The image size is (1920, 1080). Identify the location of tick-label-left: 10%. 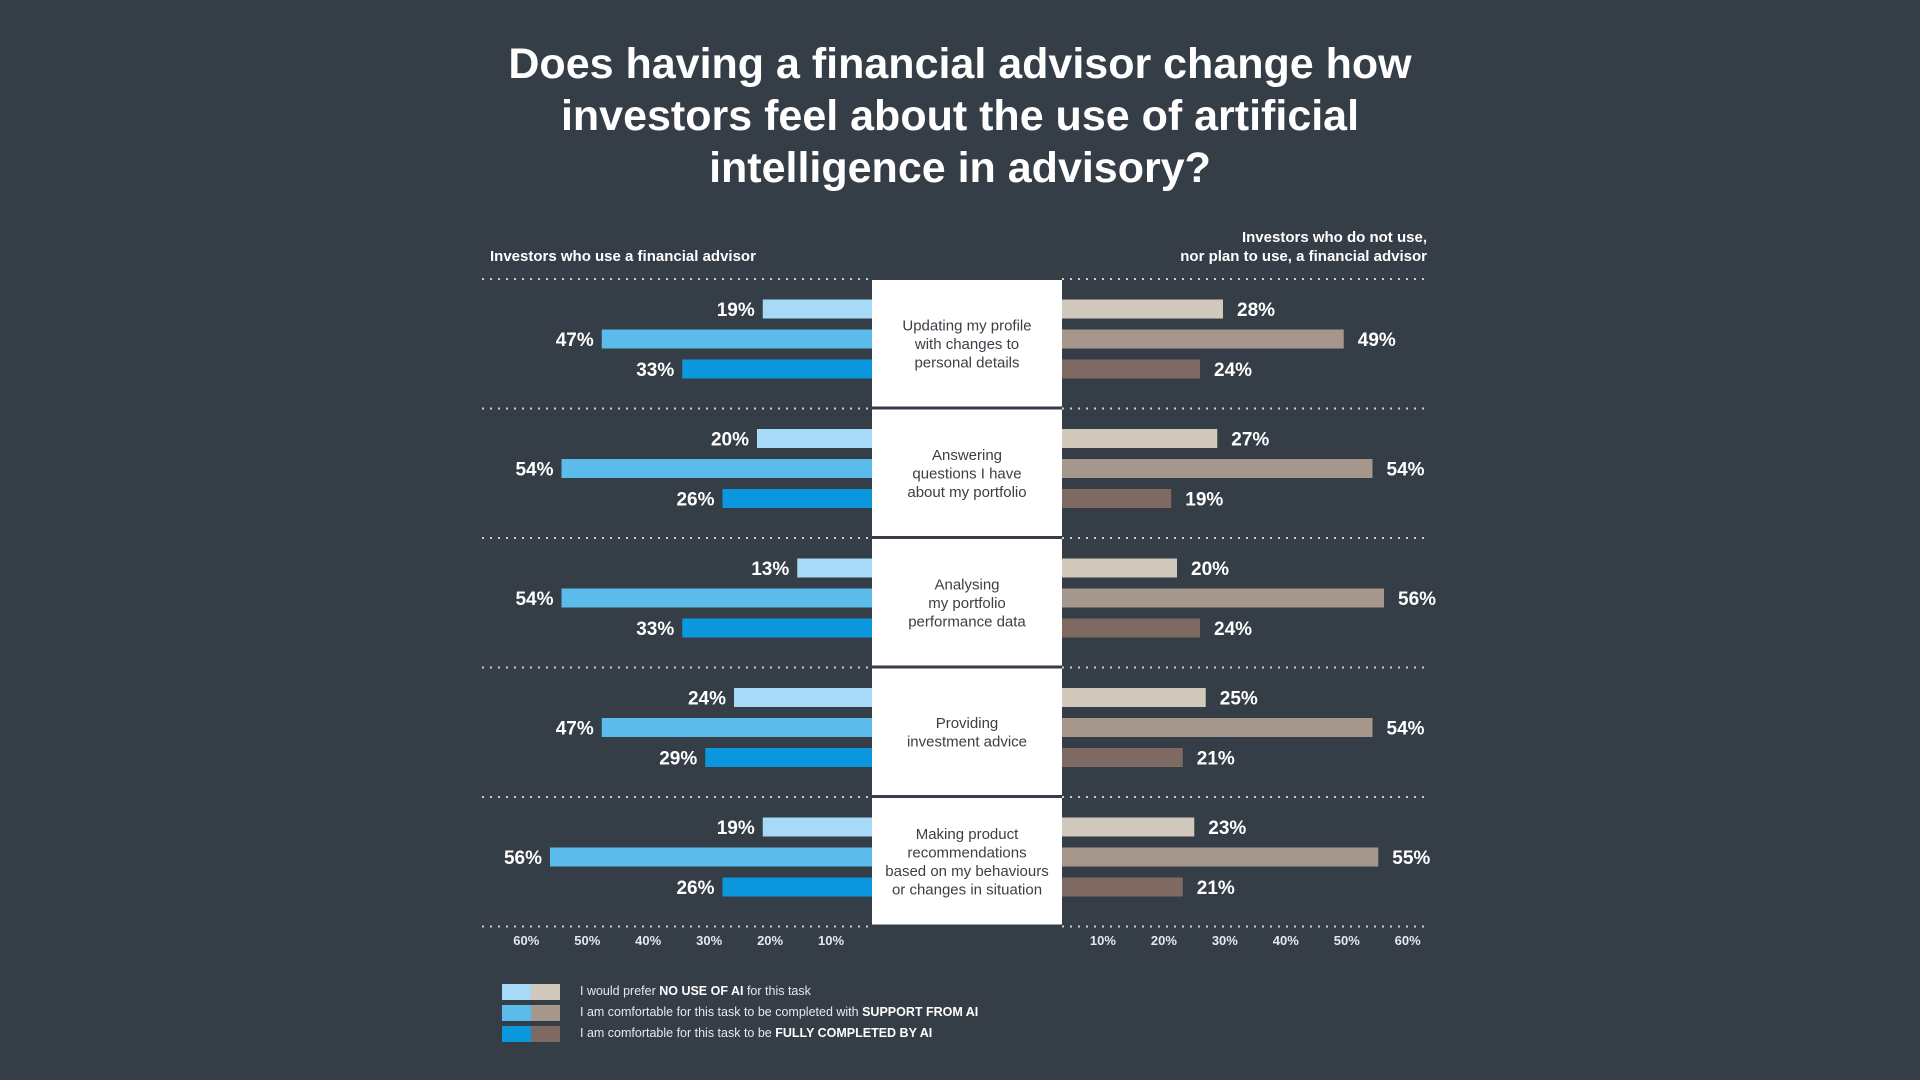
(831, 940).